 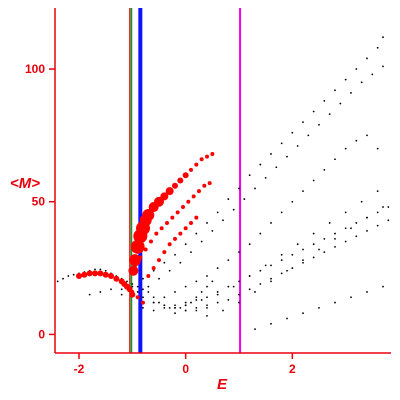 I want to click on x-axis-label: E, so click(x=222, y=384).